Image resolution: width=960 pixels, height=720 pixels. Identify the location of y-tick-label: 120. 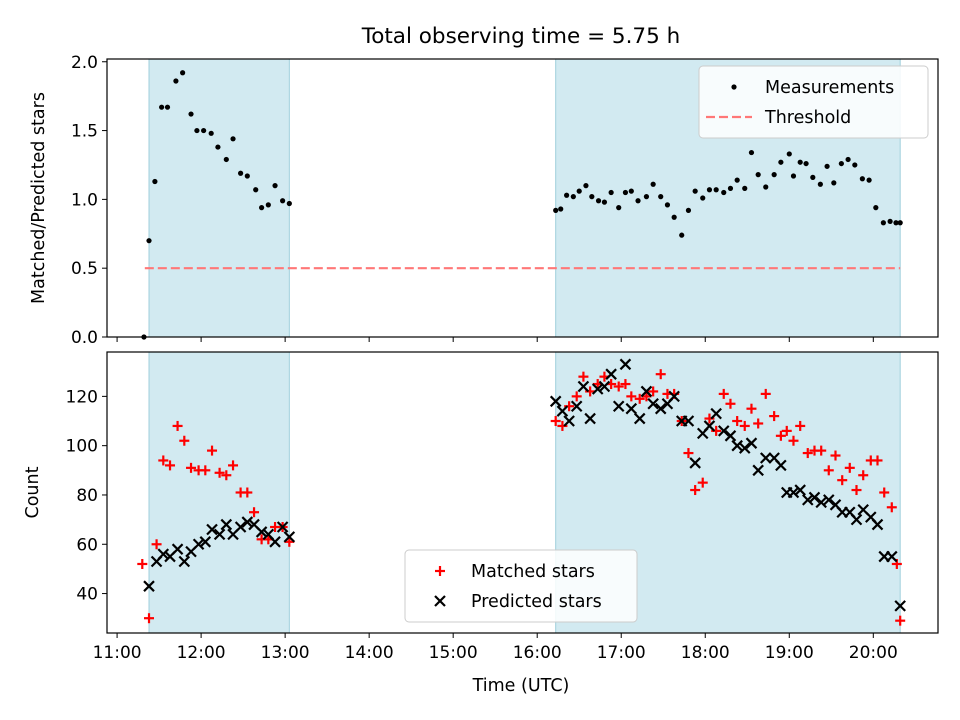
(82, 397).